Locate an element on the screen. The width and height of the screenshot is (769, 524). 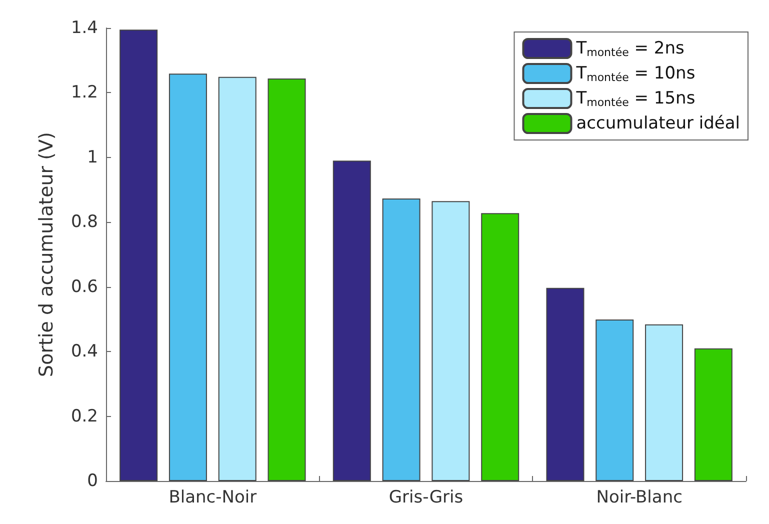
x-tick-label: Noir-Blanc is located at coordinates (639, 498).